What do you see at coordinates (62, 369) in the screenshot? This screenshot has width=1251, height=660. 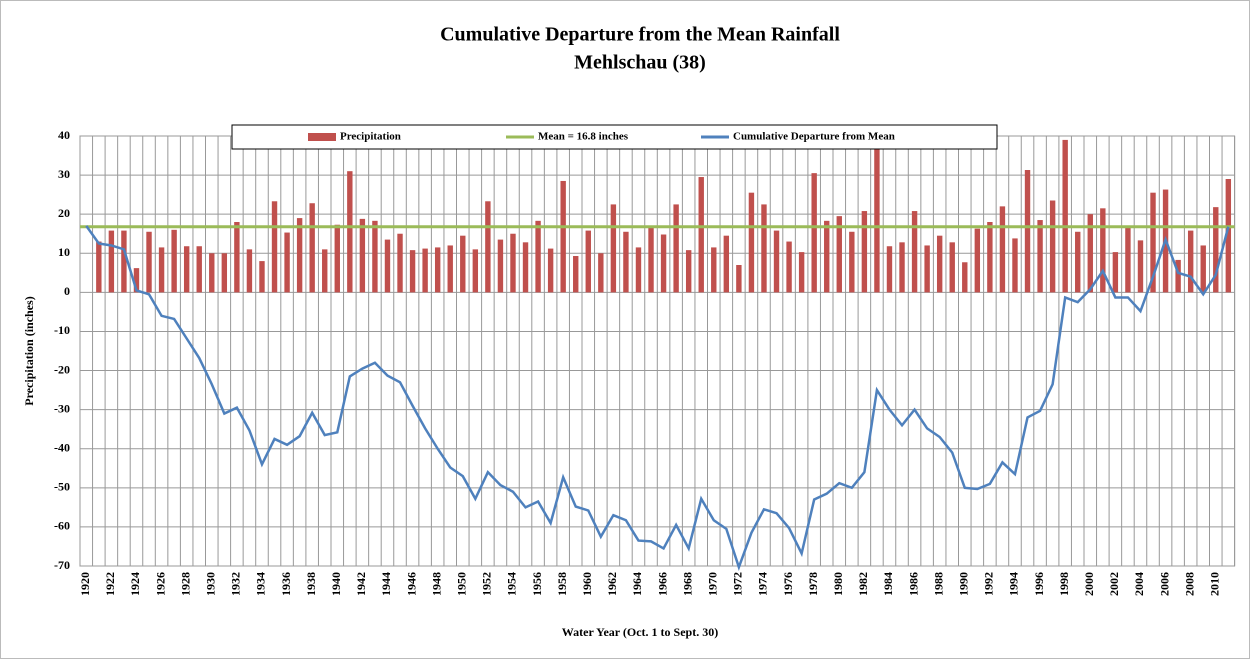 I see `y-tick-label: -20` at bounding box center [62, 369].